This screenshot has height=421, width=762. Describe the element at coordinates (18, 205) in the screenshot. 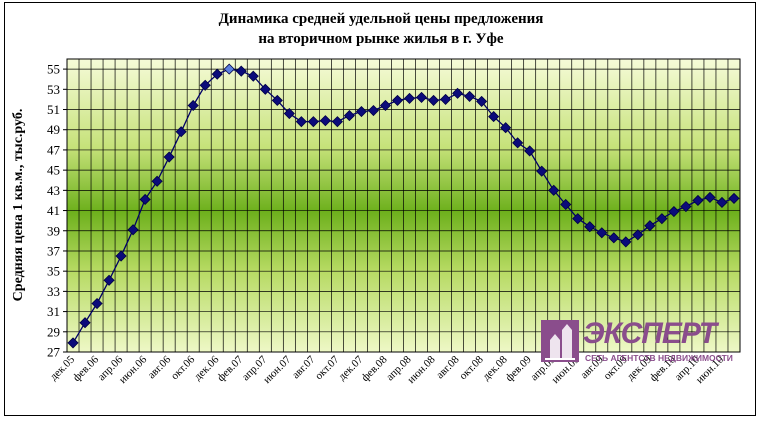

I see `y-axis-label: Средняя цена 1 кв.м., тыс.руб.` at that location.